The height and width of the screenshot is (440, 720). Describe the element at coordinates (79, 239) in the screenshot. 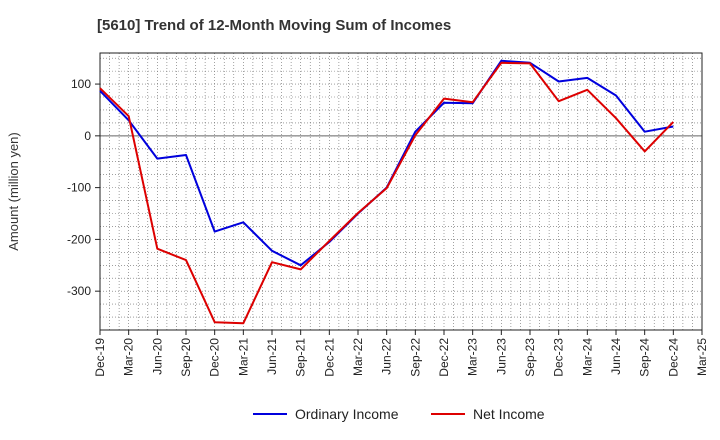

I see `y-tick-label: -200` at that location.